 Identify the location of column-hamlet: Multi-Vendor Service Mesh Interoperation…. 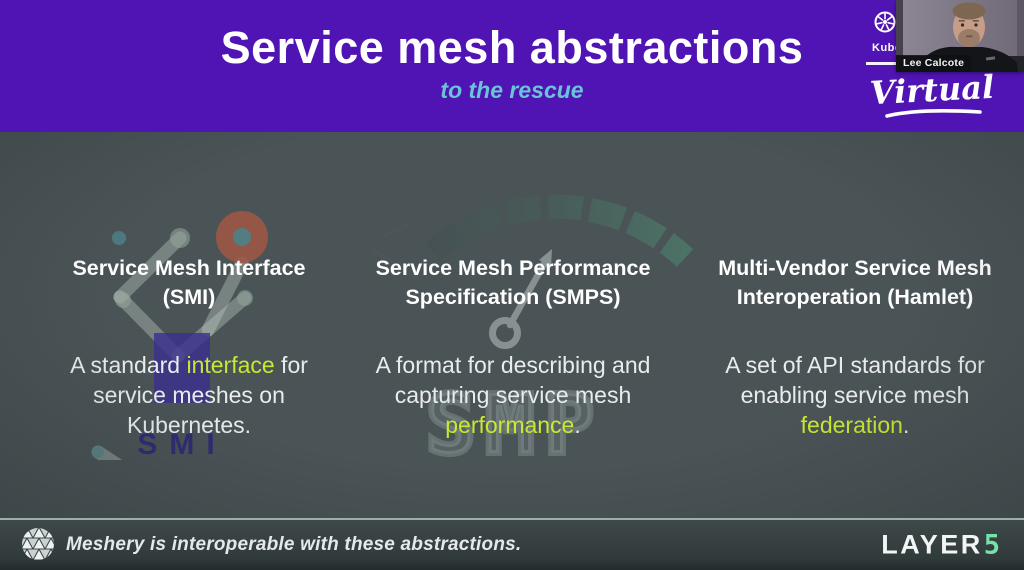
(855, 347).